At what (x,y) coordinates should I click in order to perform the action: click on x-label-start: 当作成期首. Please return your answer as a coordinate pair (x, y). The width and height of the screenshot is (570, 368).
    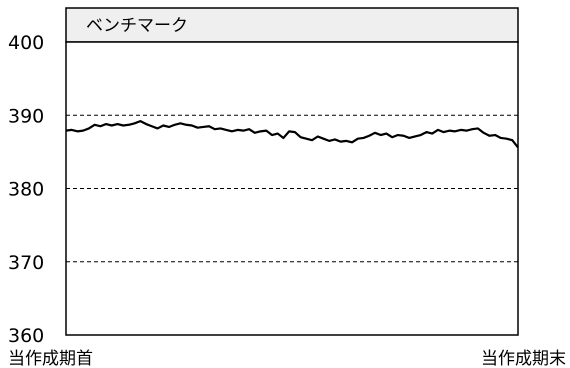
    Looking at the image, I should click on (50, 358).